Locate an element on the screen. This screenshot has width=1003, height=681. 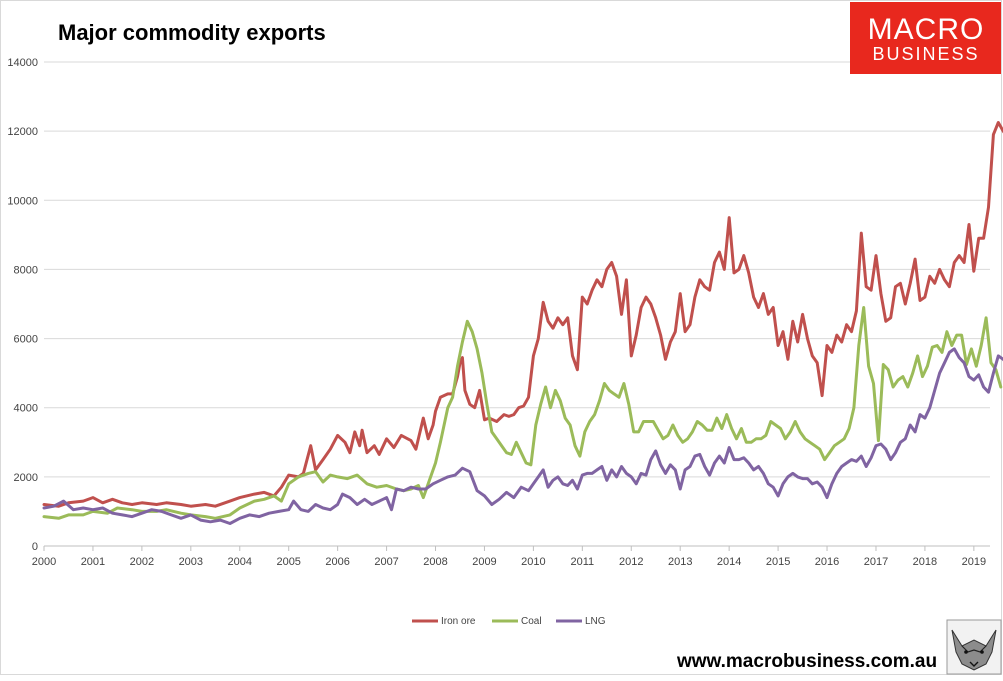
x-tick-label: 2005 is located at coordinates (288, 562).